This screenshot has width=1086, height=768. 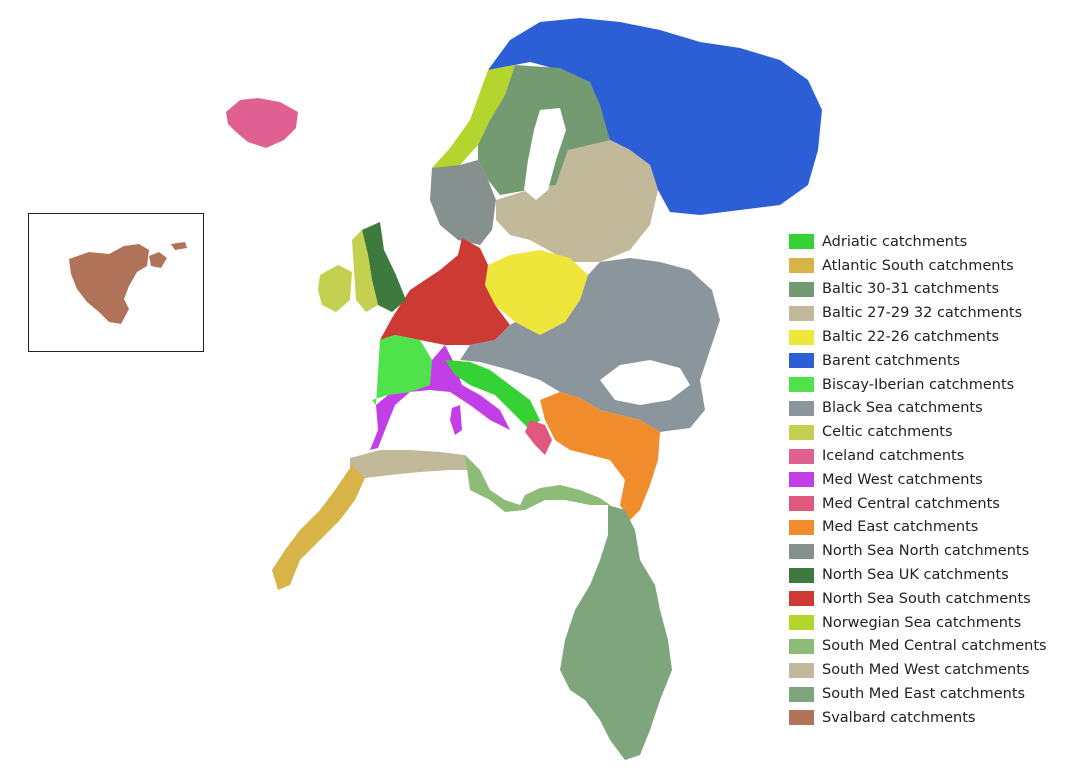 I want to click on legend-label: Black Sea catchments, so click(x=902, y=408).